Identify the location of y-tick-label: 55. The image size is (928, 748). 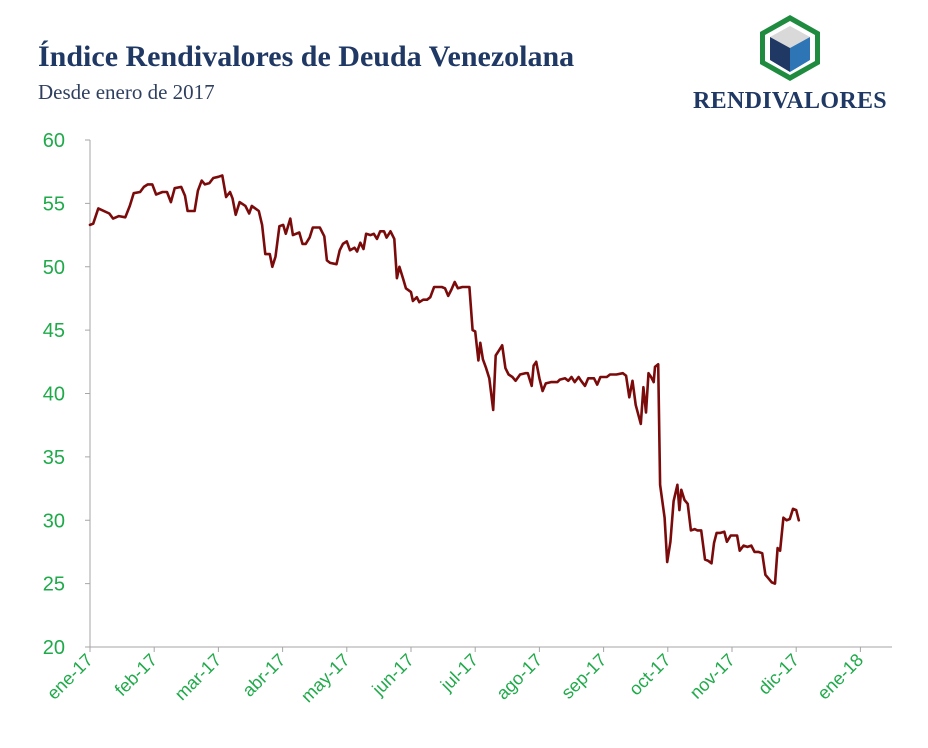
(54, 204).